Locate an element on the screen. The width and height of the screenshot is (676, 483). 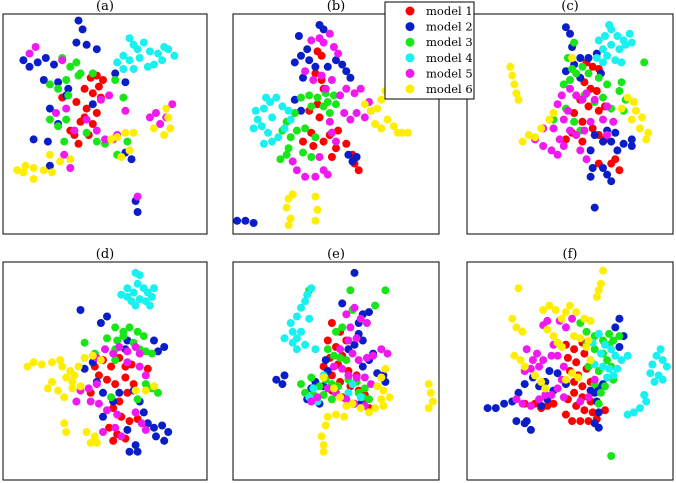
panel-frame is located at coordinates (105, 371).